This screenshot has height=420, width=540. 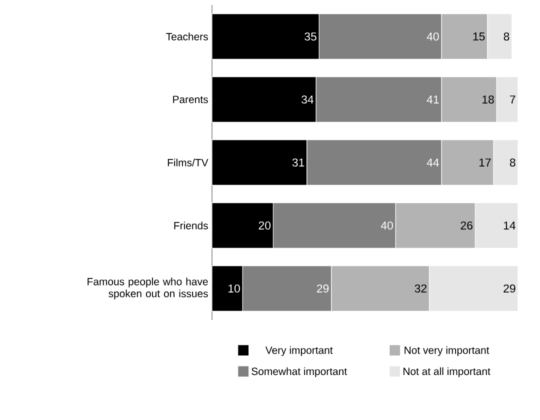 I want to click on legend-label: Not very important, so click(x=447, y=351).